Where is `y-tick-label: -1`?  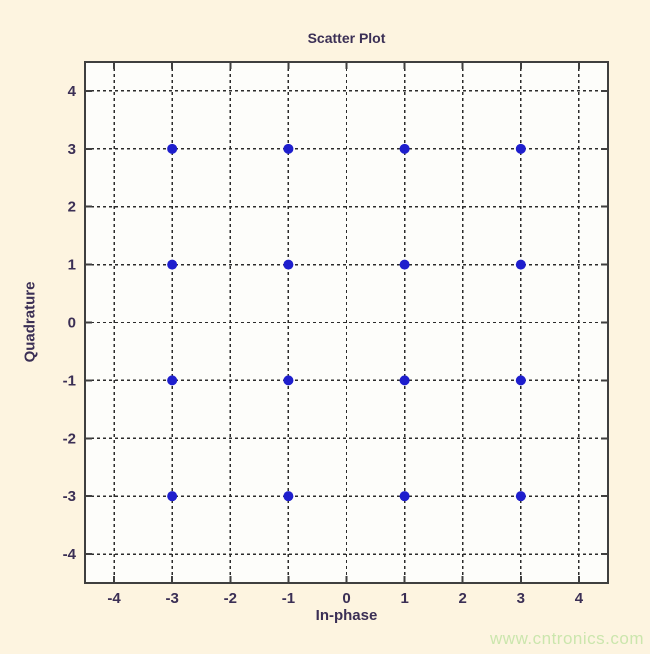 y-tick-label: -1 is located at coordinates (69, 380).